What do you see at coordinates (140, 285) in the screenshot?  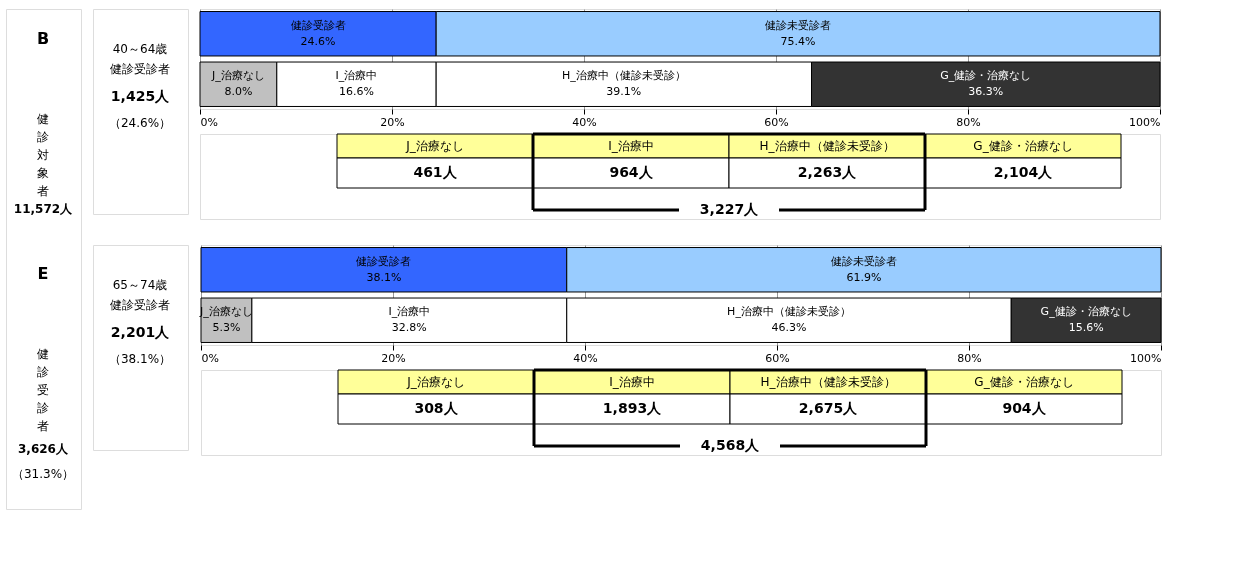 I see `text: 65～74歳` at bounding box center [140, 285].